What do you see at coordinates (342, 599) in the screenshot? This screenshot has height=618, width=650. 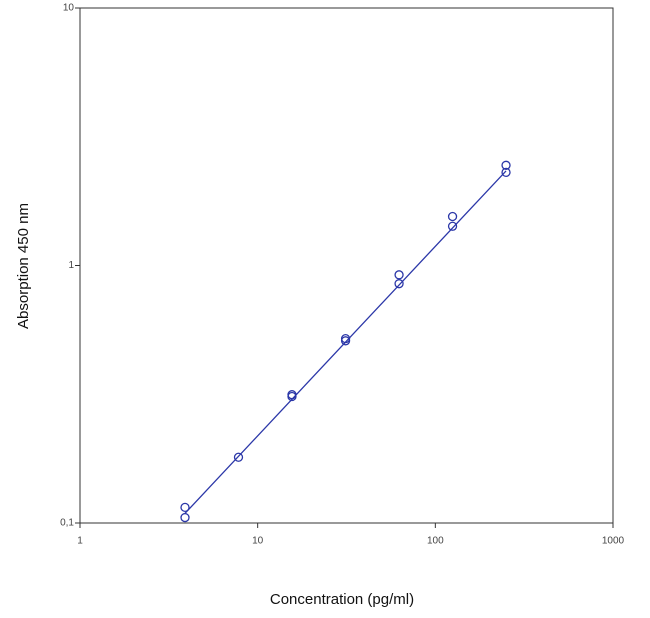 I see `x-axis-title: Concentration (pg/ml)` at bounding box center [342, 599].